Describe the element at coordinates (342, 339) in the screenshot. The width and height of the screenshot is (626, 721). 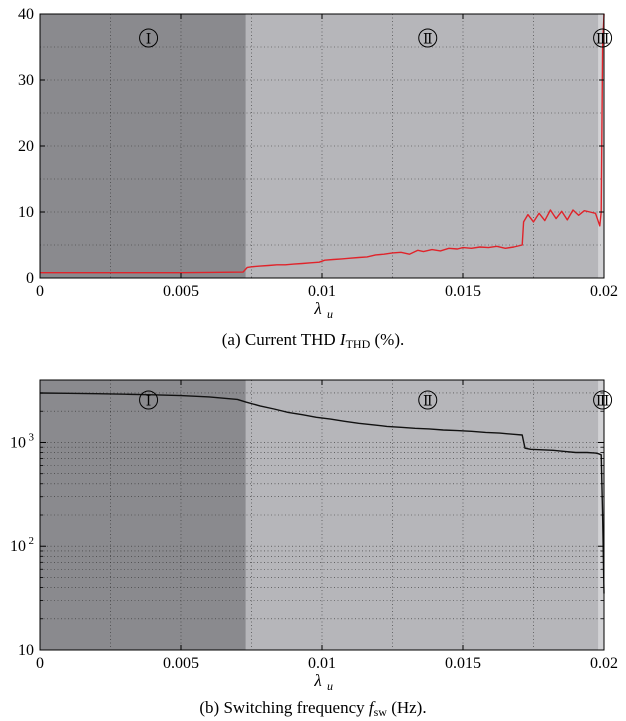
I see `caption-a-symbol: I` at that location.